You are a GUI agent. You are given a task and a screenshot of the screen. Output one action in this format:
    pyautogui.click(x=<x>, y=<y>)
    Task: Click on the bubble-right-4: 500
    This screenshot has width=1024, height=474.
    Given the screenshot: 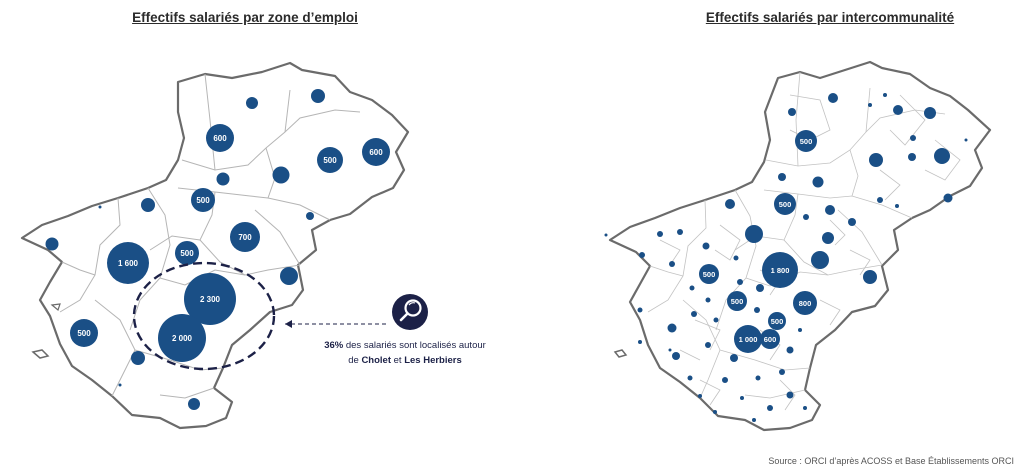 What is the action you would take?
    pyautogui.click(x=709, y=274)
    